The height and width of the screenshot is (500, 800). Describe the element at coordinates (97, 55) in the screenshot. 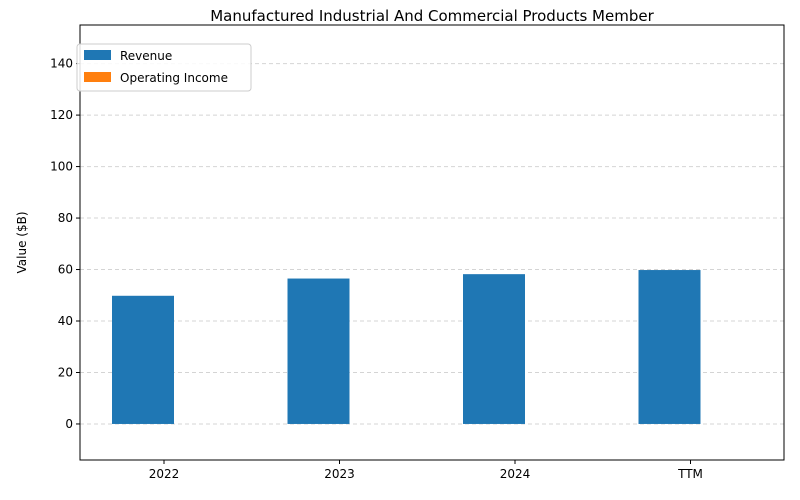

I see `legend-swatch-revenue` at that location.